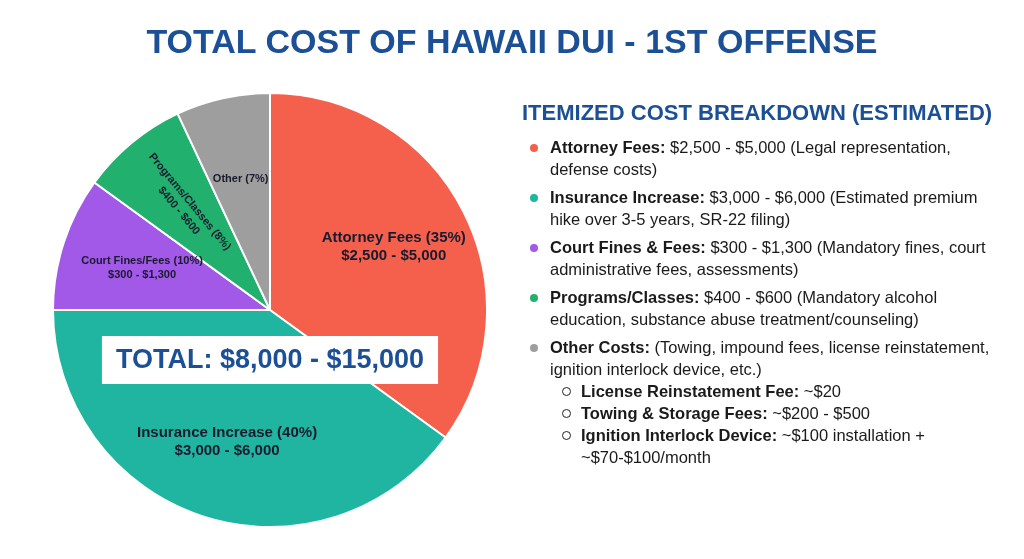 This screenshot has width=1024, height=559. Describe the element at coordinates (512, 41) in the screenshot. I see `chart-title: TOTAL COST OF HAWAII DUI - 1ST OFFENSE` at that location.